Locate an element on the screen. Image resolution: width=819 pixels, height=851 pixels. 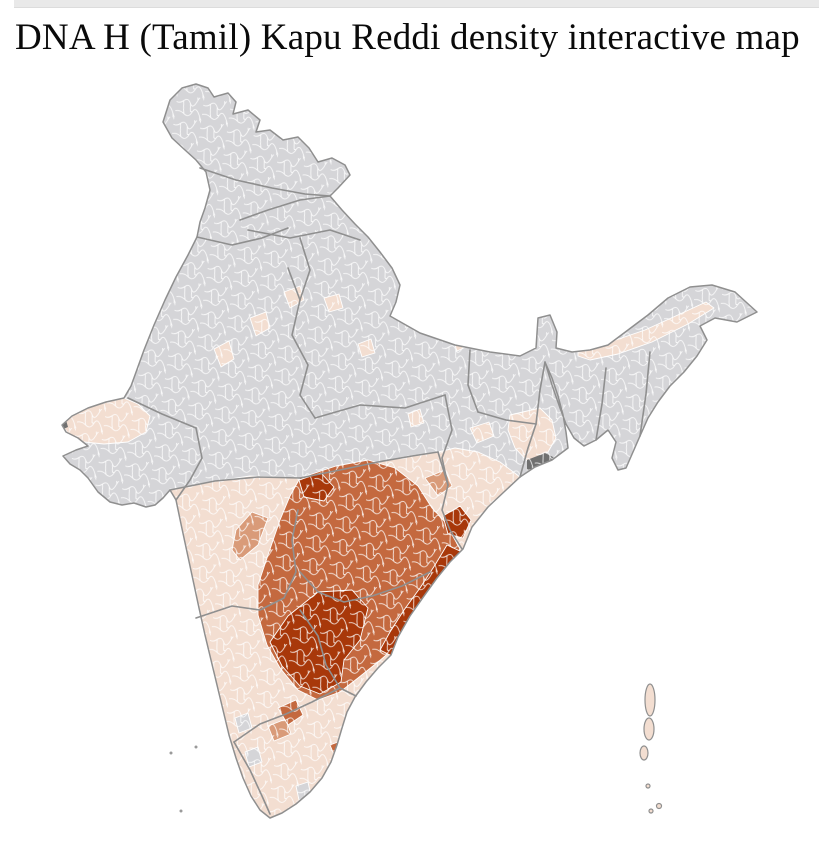
lakshadweep-islands is located at coordinates (183, 779).